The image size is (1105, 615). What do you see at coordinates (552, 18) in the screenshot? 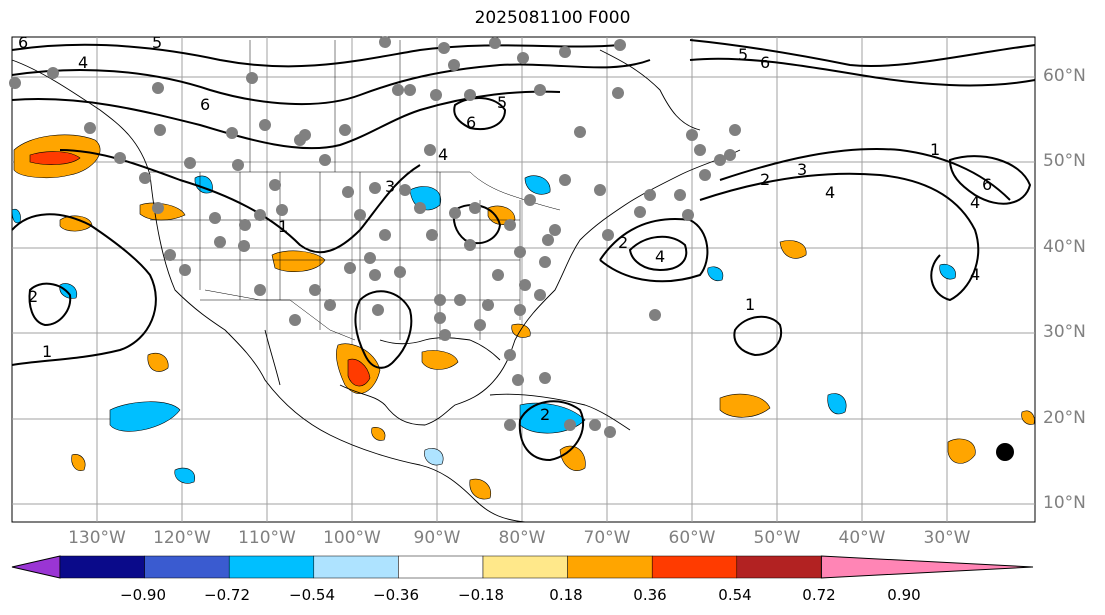
I see `map-title: 2025081100 F000` at bounding box center [552, 18].